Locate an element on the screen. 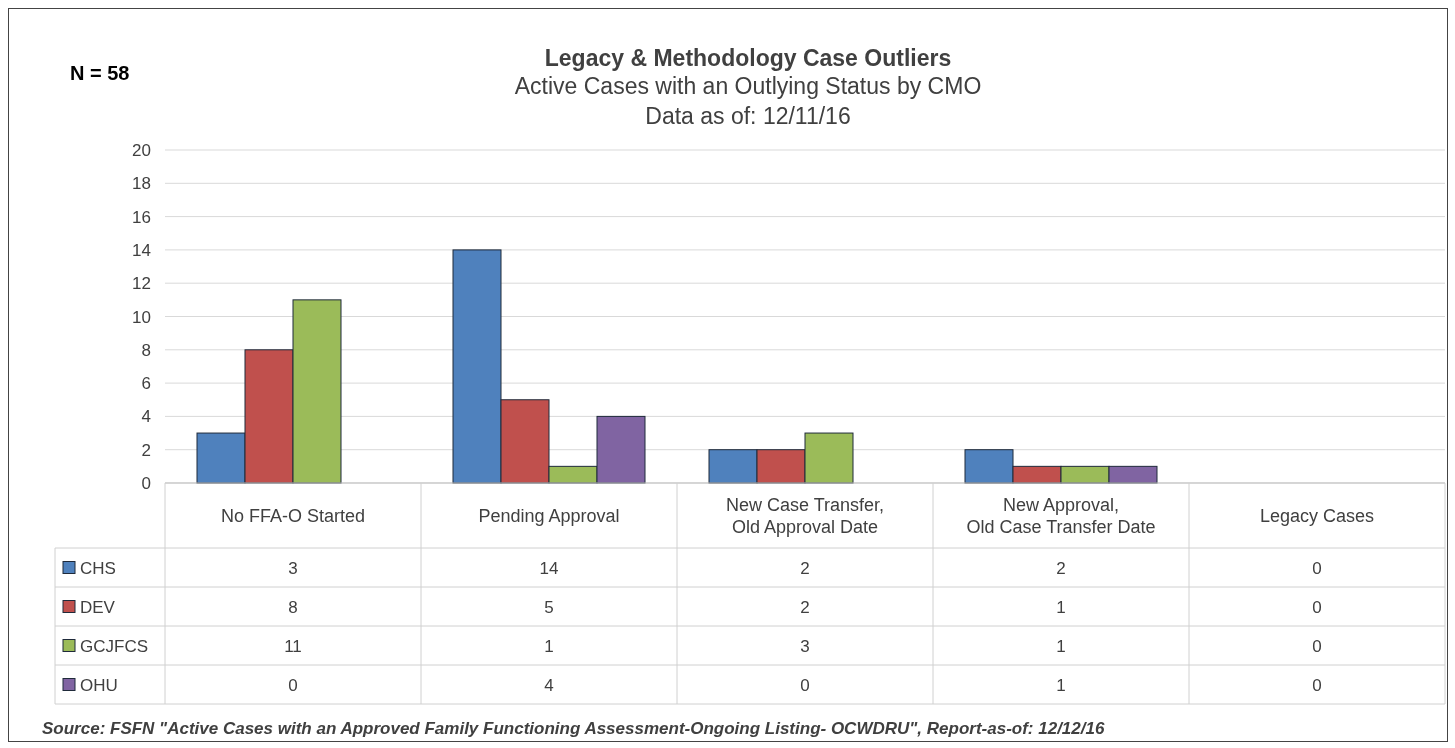  y-tick-label: 12 is located at coordinates (141, 284).